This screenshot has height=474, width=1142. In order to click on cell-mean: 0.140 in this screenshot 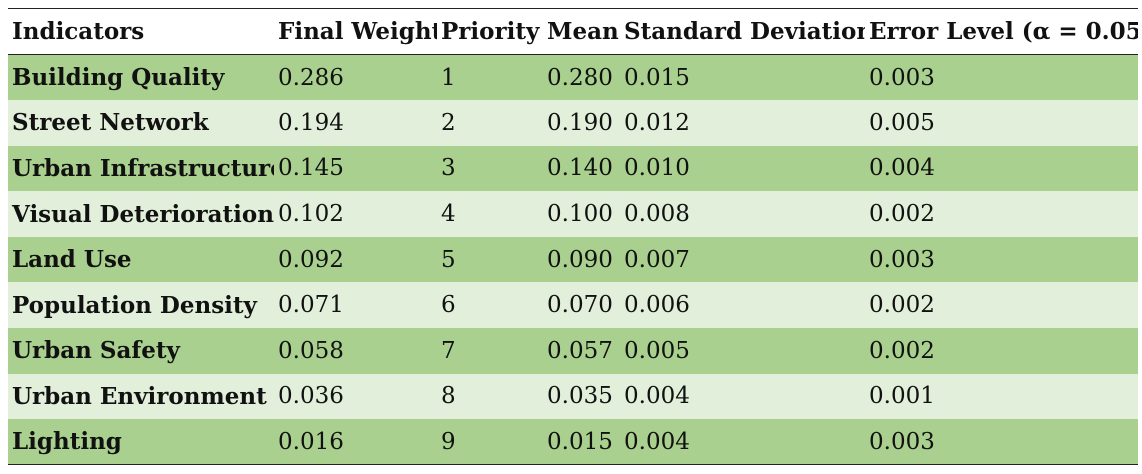, I will do `click(580, 168)`.